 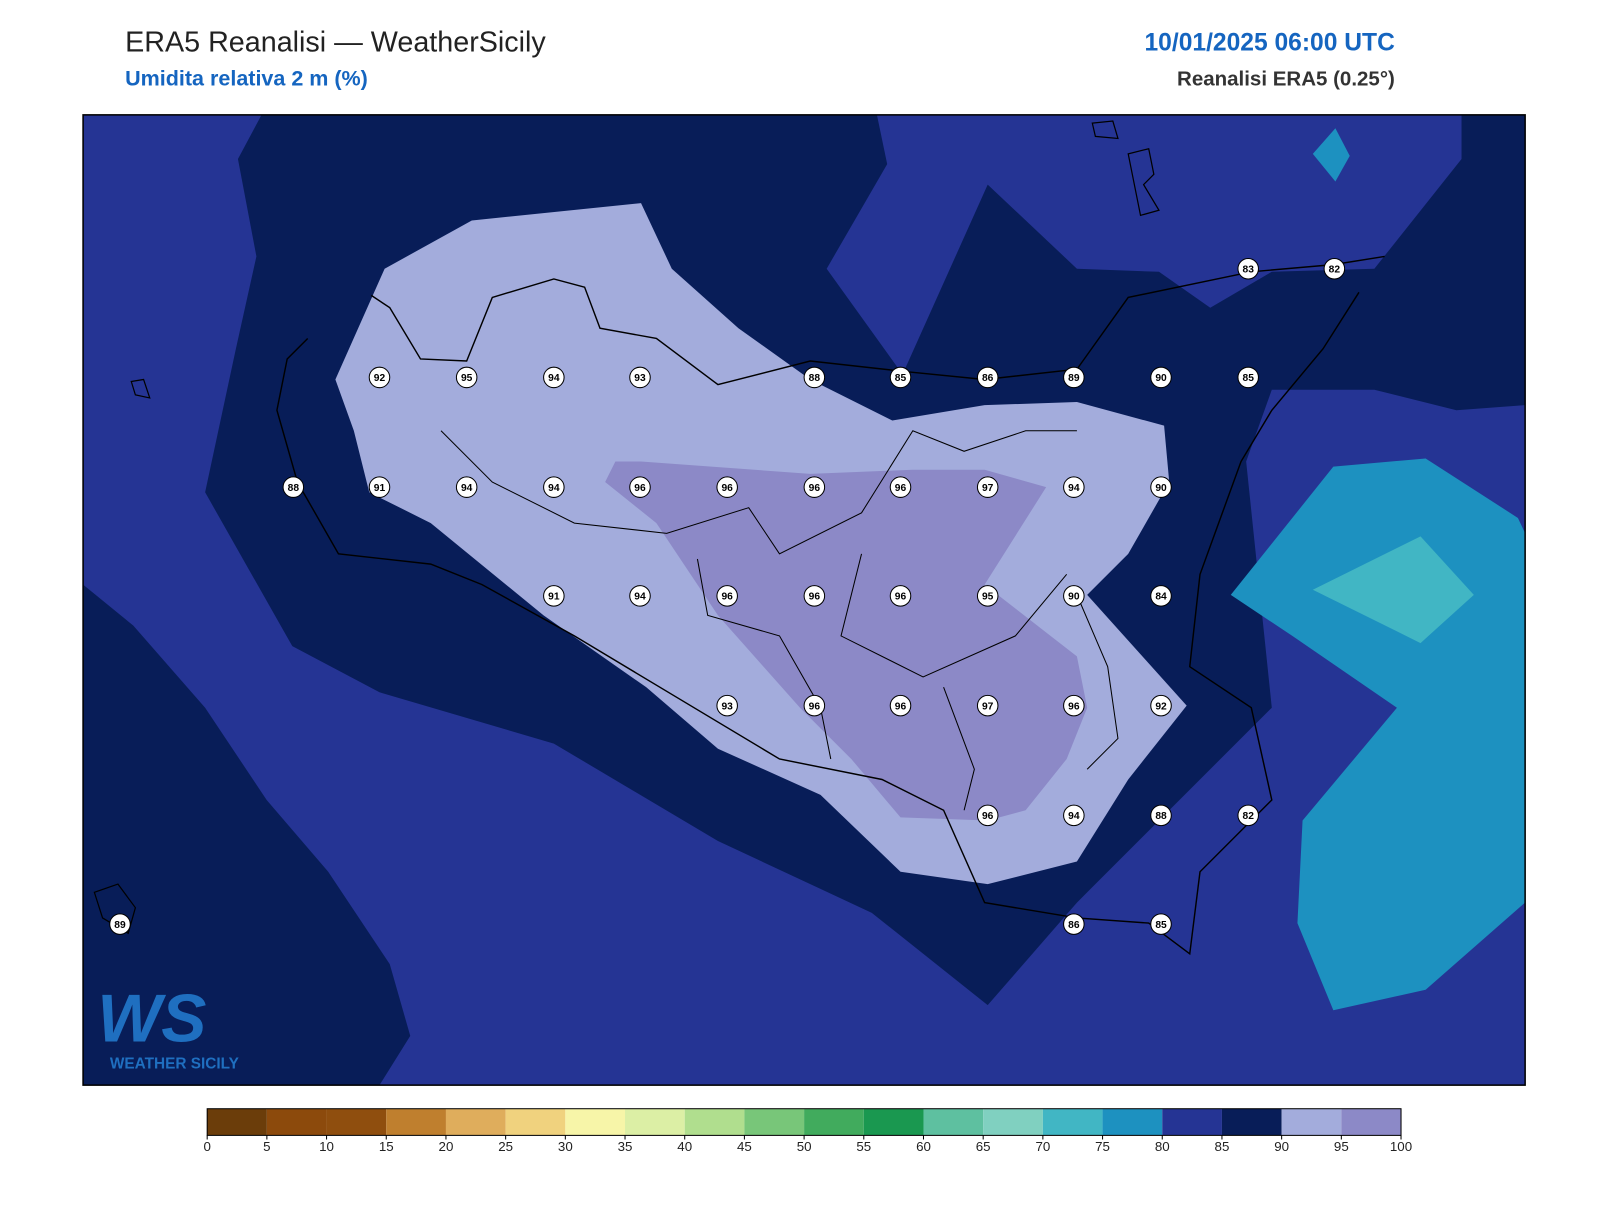 I want to click on colorbar-tick-label: 80, so click(x=1162, y=1146).